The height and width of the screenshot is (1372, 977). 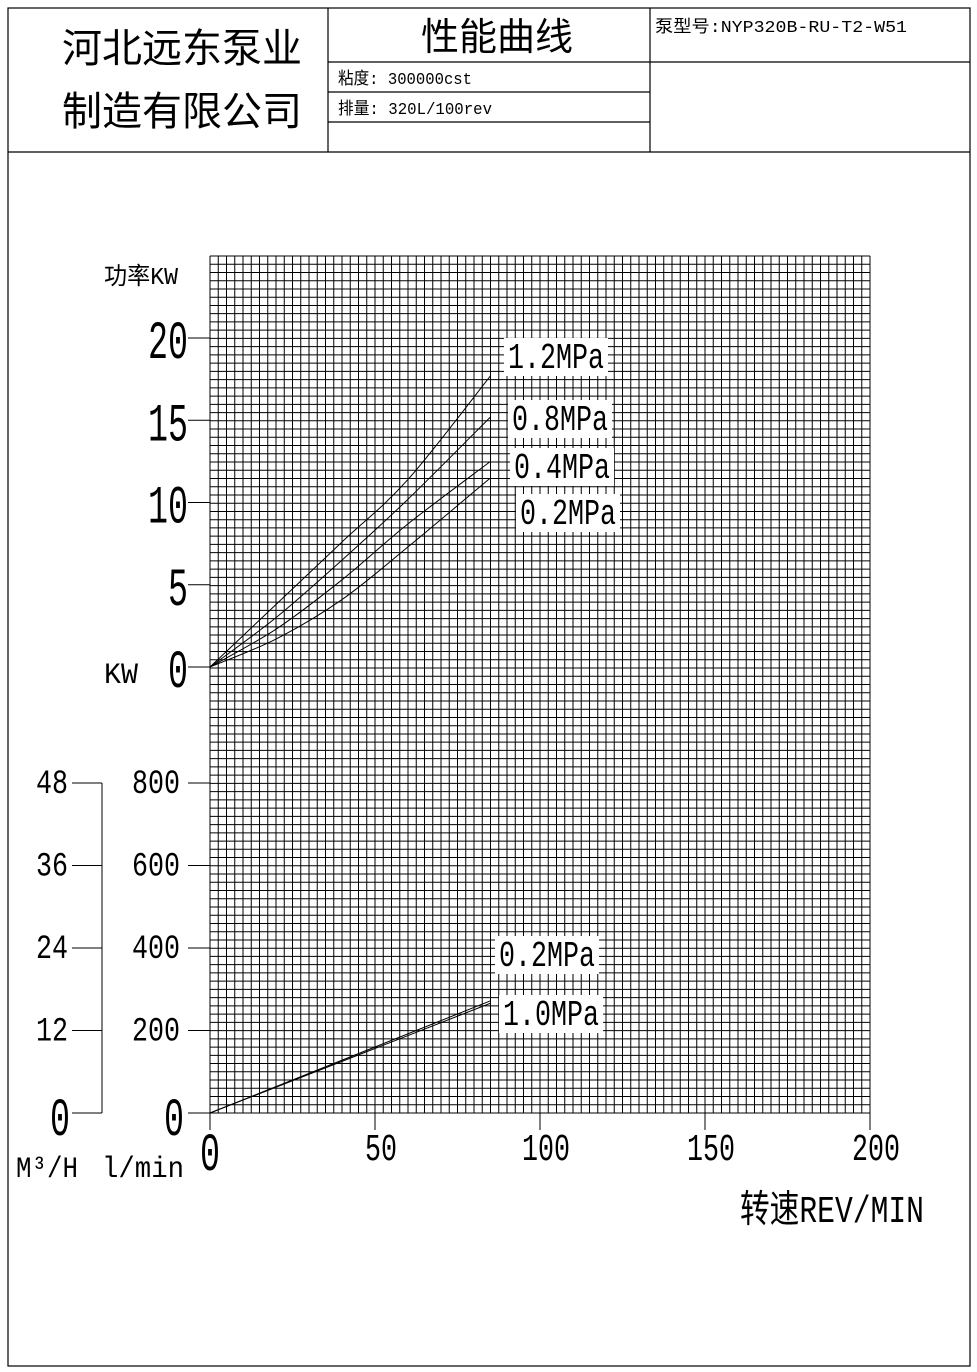 What do you see at coordinates (178, 591) in the screenshot?
I see `power-tick-label: 5` at bounding box center [178, 591].